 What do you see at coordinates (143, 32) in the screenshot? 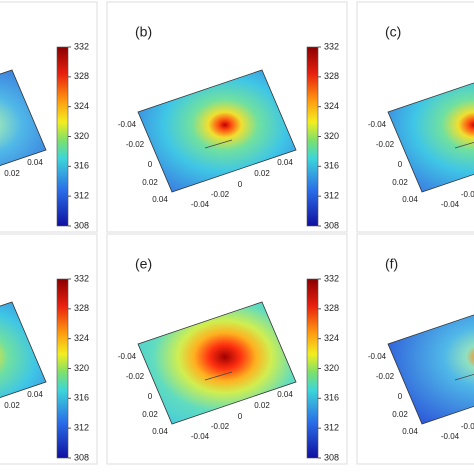
I see `panel-label: (b)` at bounding box center [143, 32].